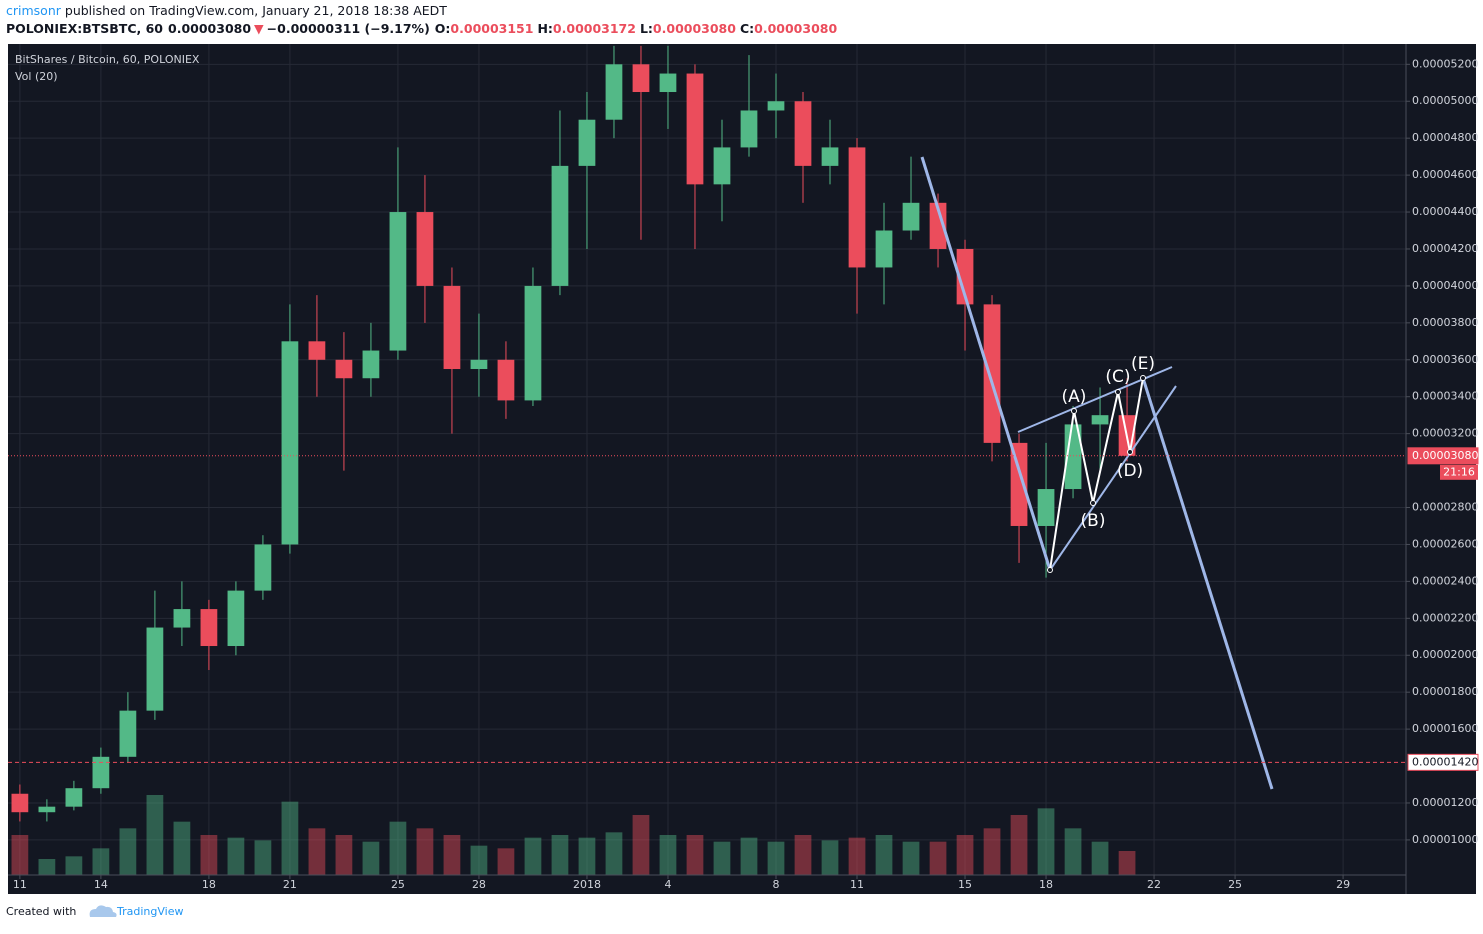 The width and height of the screenshot is (1483, 934). Describe the element at coordinates (1074, 397) in the screenshot. I see `annotation: (A)` at that location.